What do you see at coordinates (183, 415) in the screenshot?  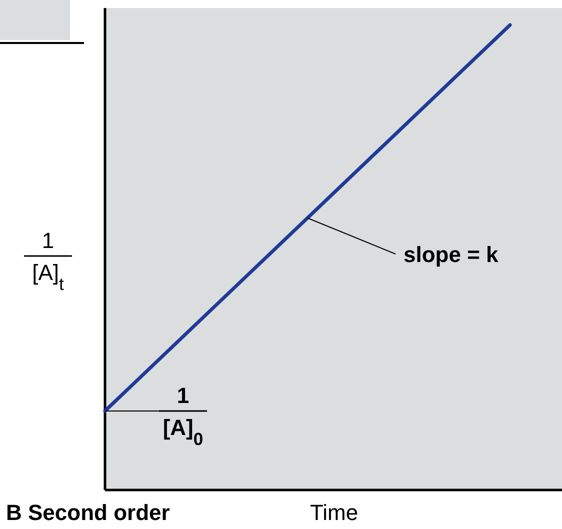 I see `annotation: 1 [A]$_{0}$` at bounding box center [183, 415].